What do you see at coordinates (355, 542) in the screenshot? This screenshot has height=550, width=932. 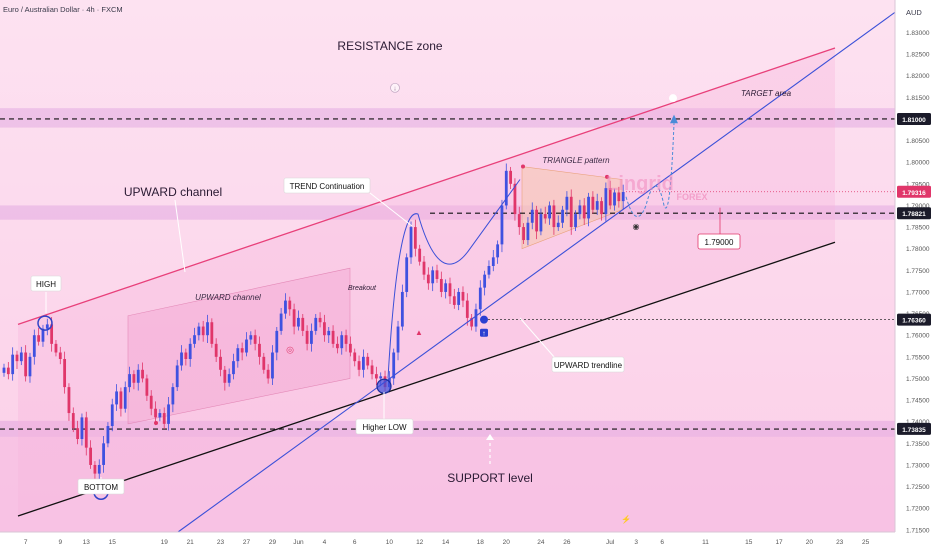 I see `x-tick-label: 6` at bounding box center [355, 542].